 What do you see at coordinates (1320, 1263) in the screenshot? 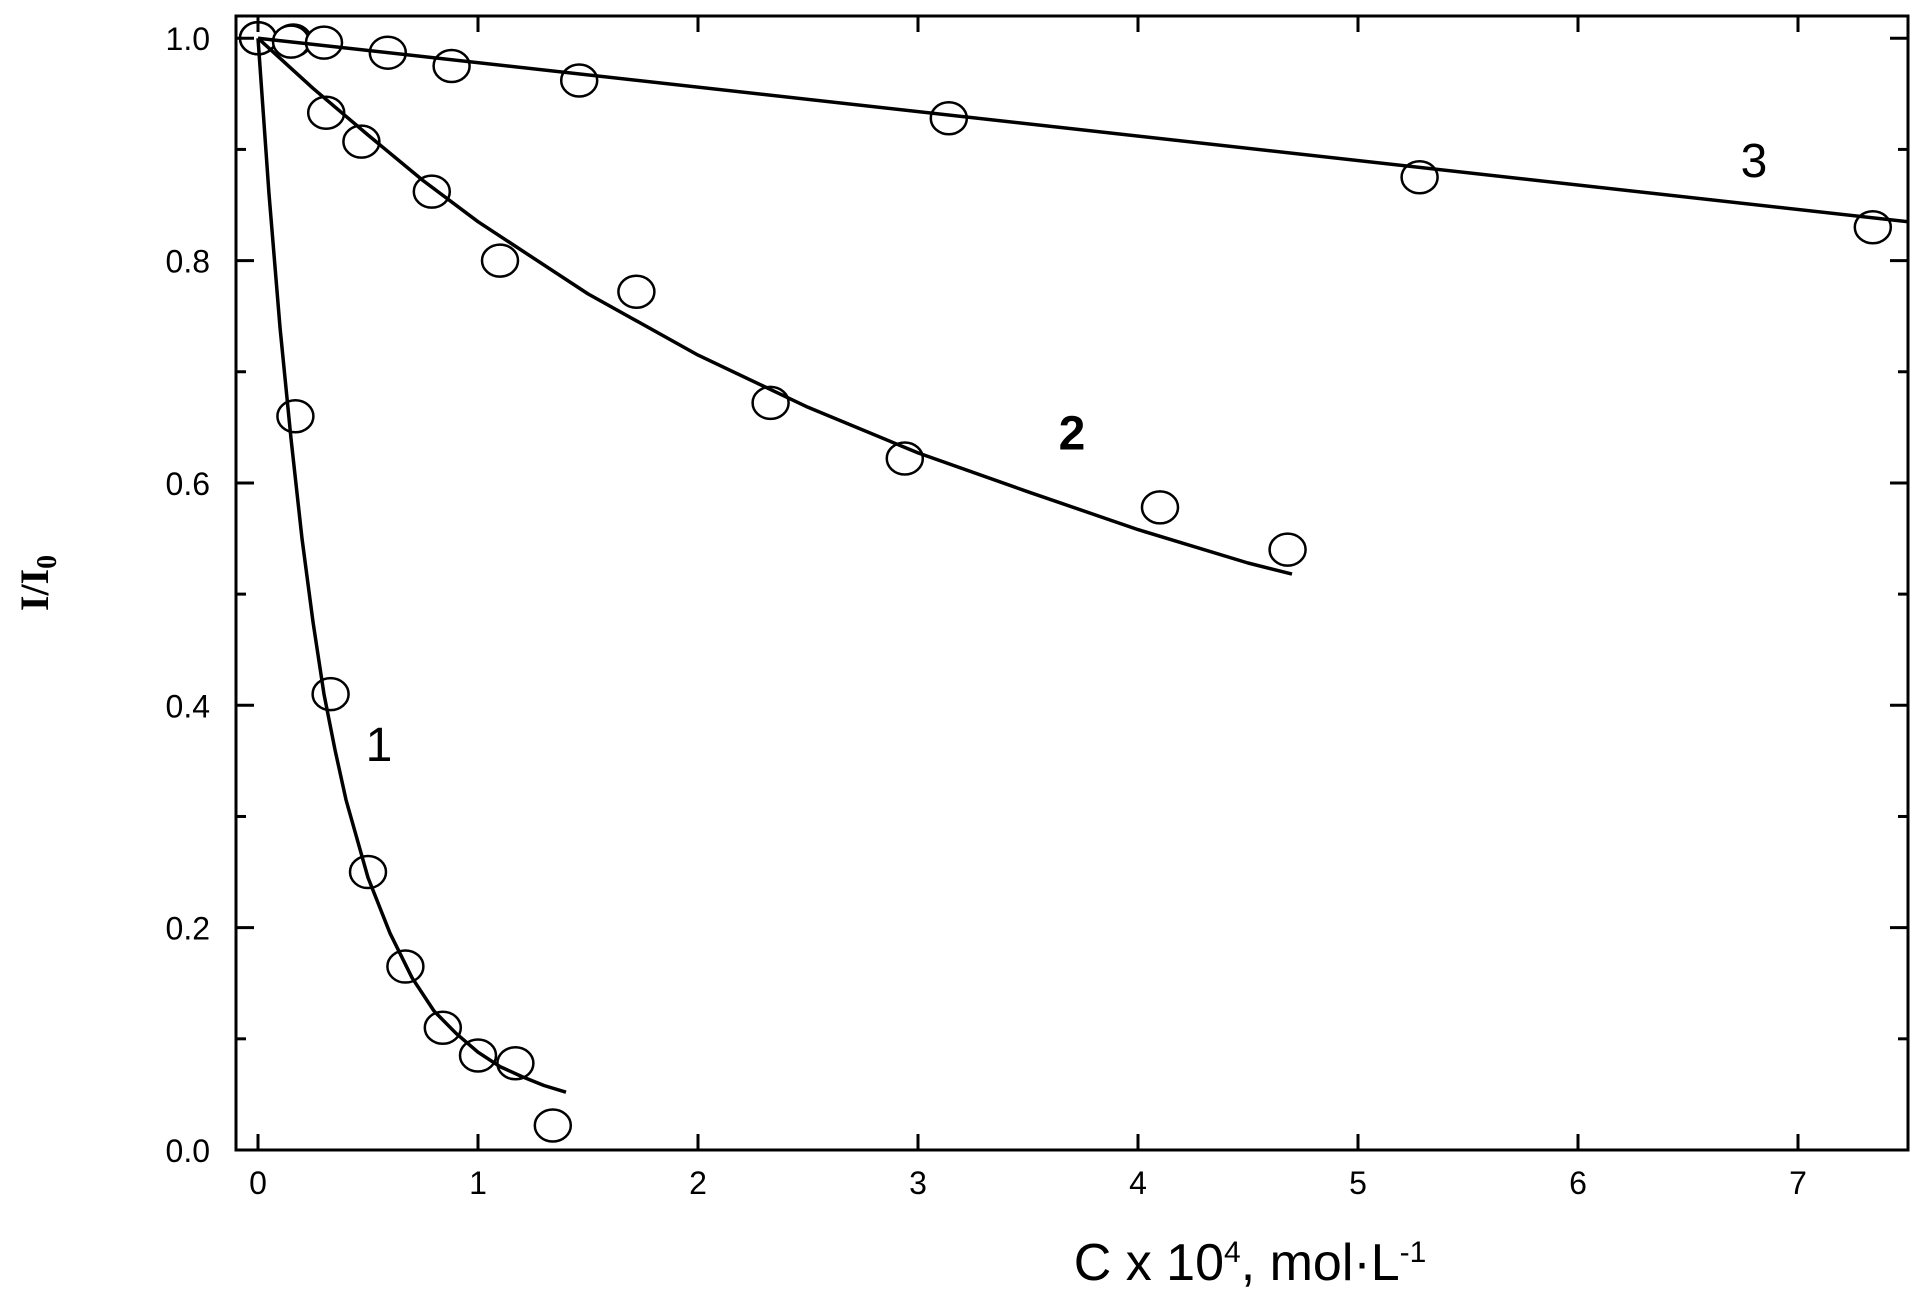
I see `x-axis-label-text: , mol·L` at bounding box center [1320, 1263].